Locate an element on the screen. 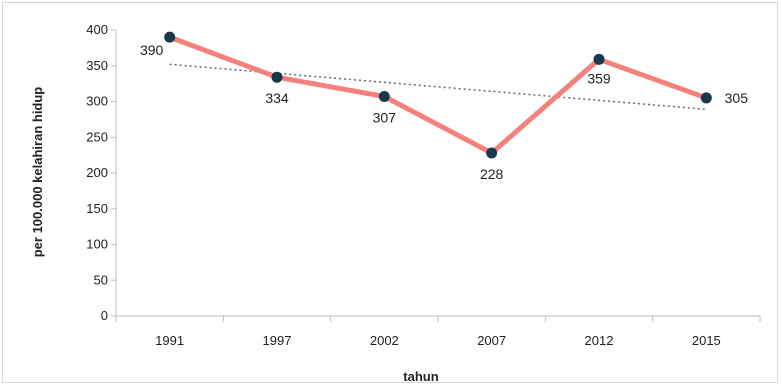 The image size is (782, 387). y-tick-label: 400 is located at coordinates (97, 29).